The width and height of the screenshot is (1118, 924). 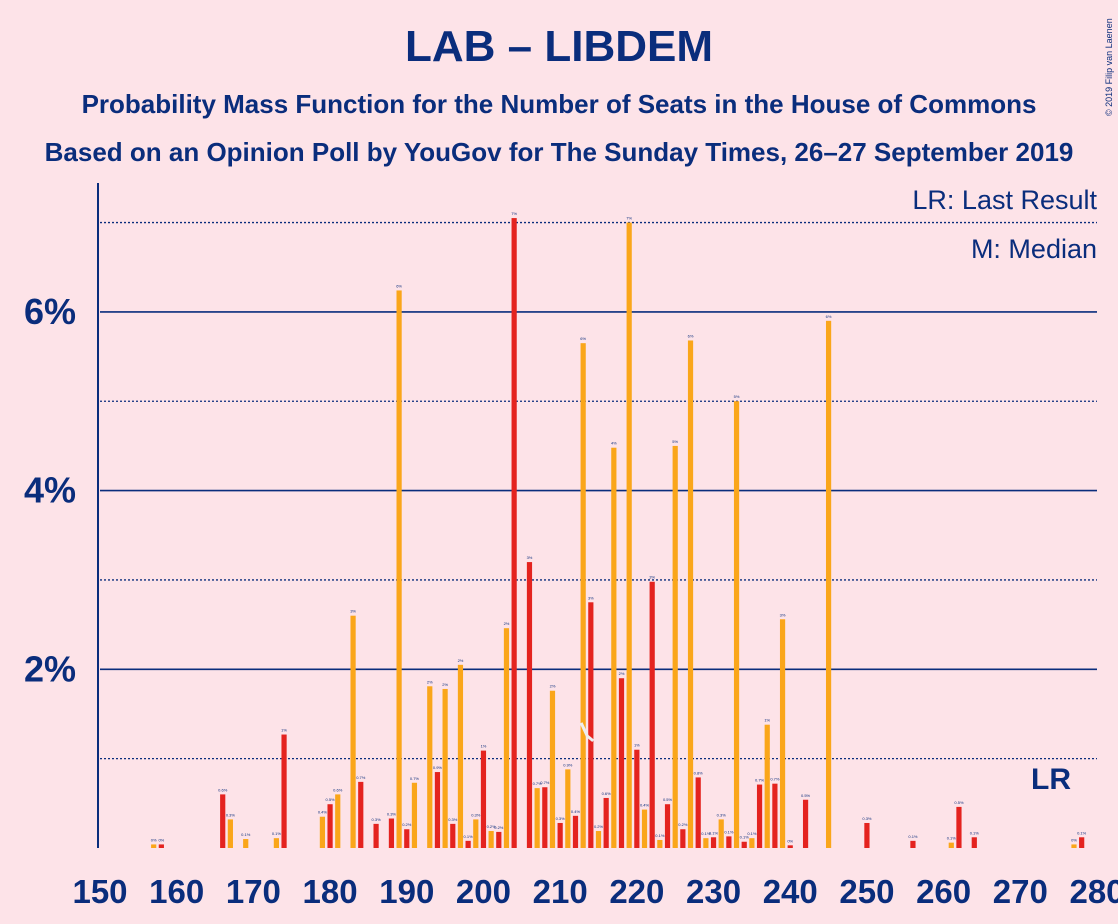 What do you see at coordinates (713, 891) in the screenshot?
I see `x-tick-label: 230` at bounding box center [713, 891].